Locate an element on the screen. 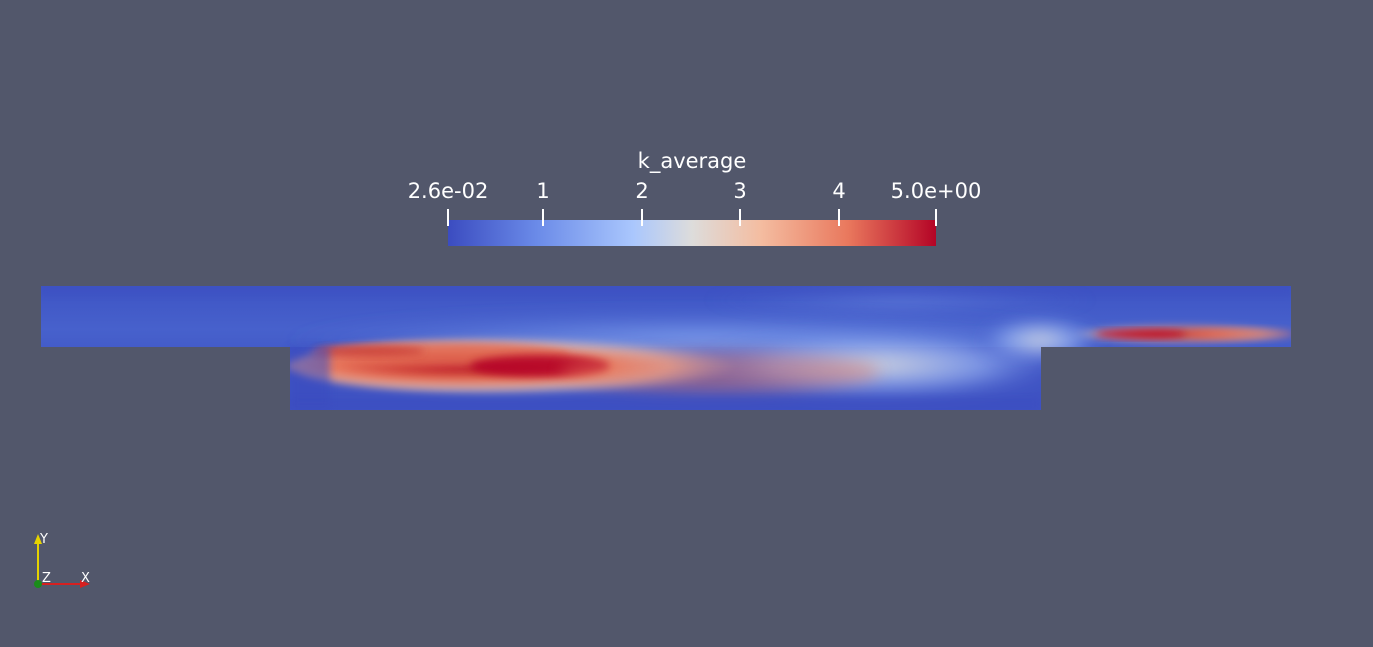 This screenshot has height=647, width=1373. colorbar-max-label: 5.0e+00 is located at coordinates (936, 191).